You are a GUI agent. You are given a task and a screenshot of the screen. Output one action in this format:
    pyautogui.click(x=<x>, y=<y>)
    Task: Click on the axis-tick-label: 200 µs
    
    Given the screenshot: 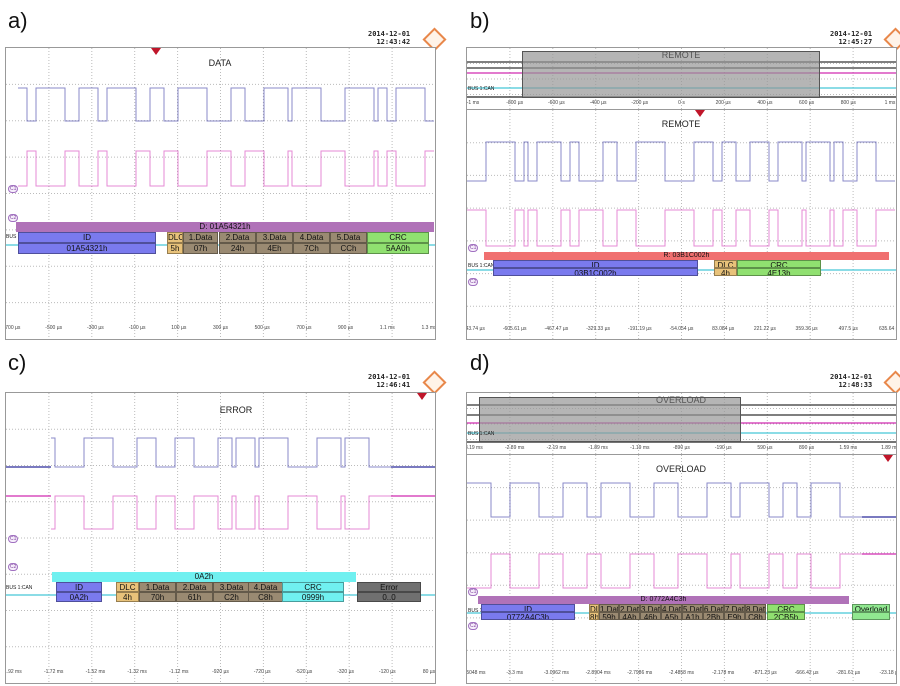 What is the action you would take?
    pyautogui.click(x=723, y=103)
    